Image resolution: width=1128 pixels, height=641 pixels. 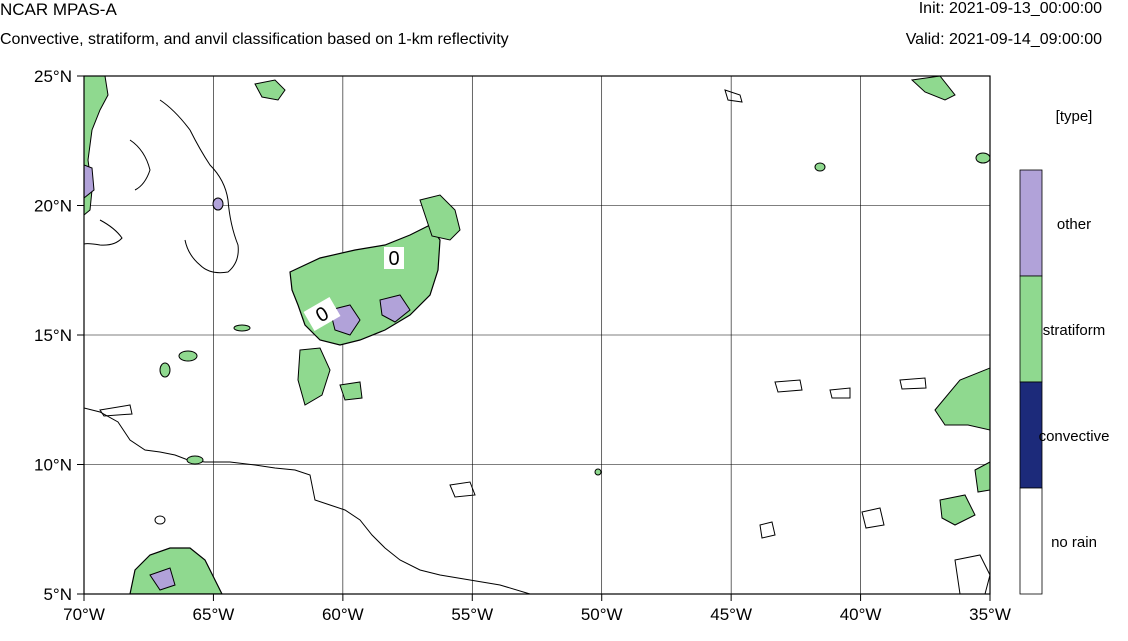 I want to click on lon-tick-label: 40°W, so click(x=861, y=614).